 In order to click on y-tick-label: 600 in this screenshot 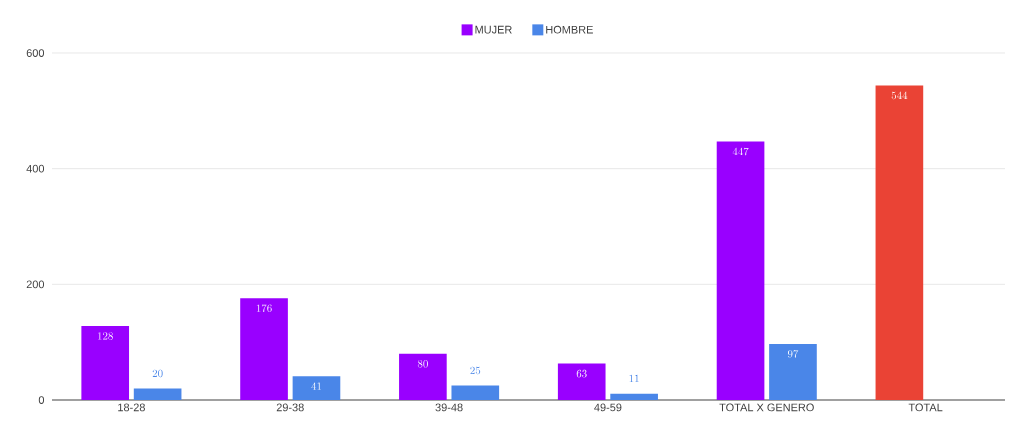, I will do `click(35, 53)`.